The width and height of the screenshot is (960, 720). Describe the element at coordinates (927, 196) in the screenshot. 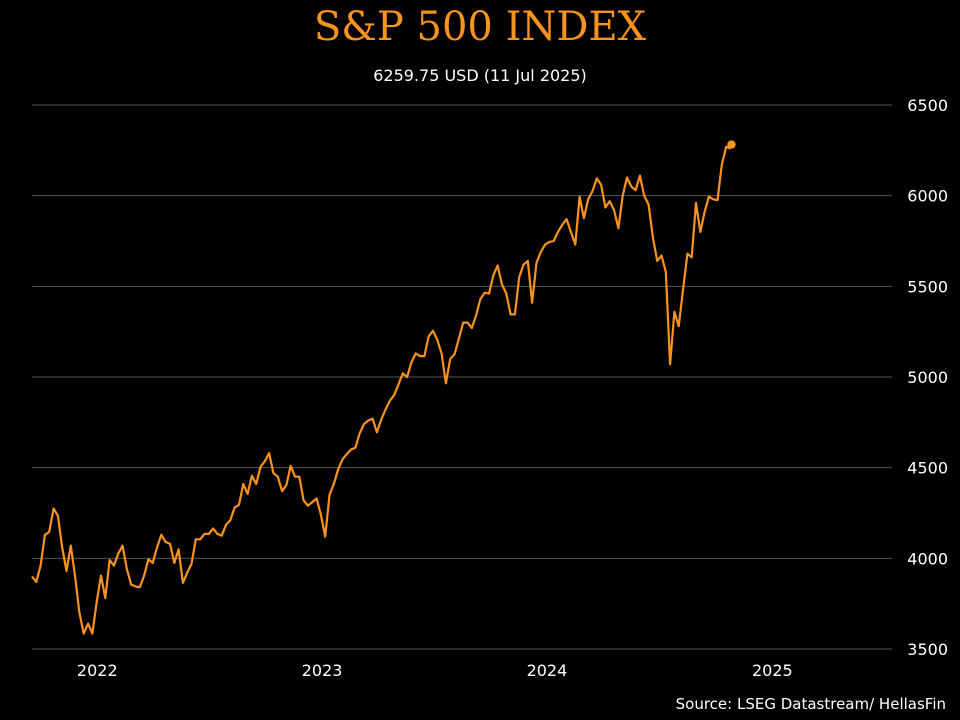

I see `y-tick-label: 6000` at that location.